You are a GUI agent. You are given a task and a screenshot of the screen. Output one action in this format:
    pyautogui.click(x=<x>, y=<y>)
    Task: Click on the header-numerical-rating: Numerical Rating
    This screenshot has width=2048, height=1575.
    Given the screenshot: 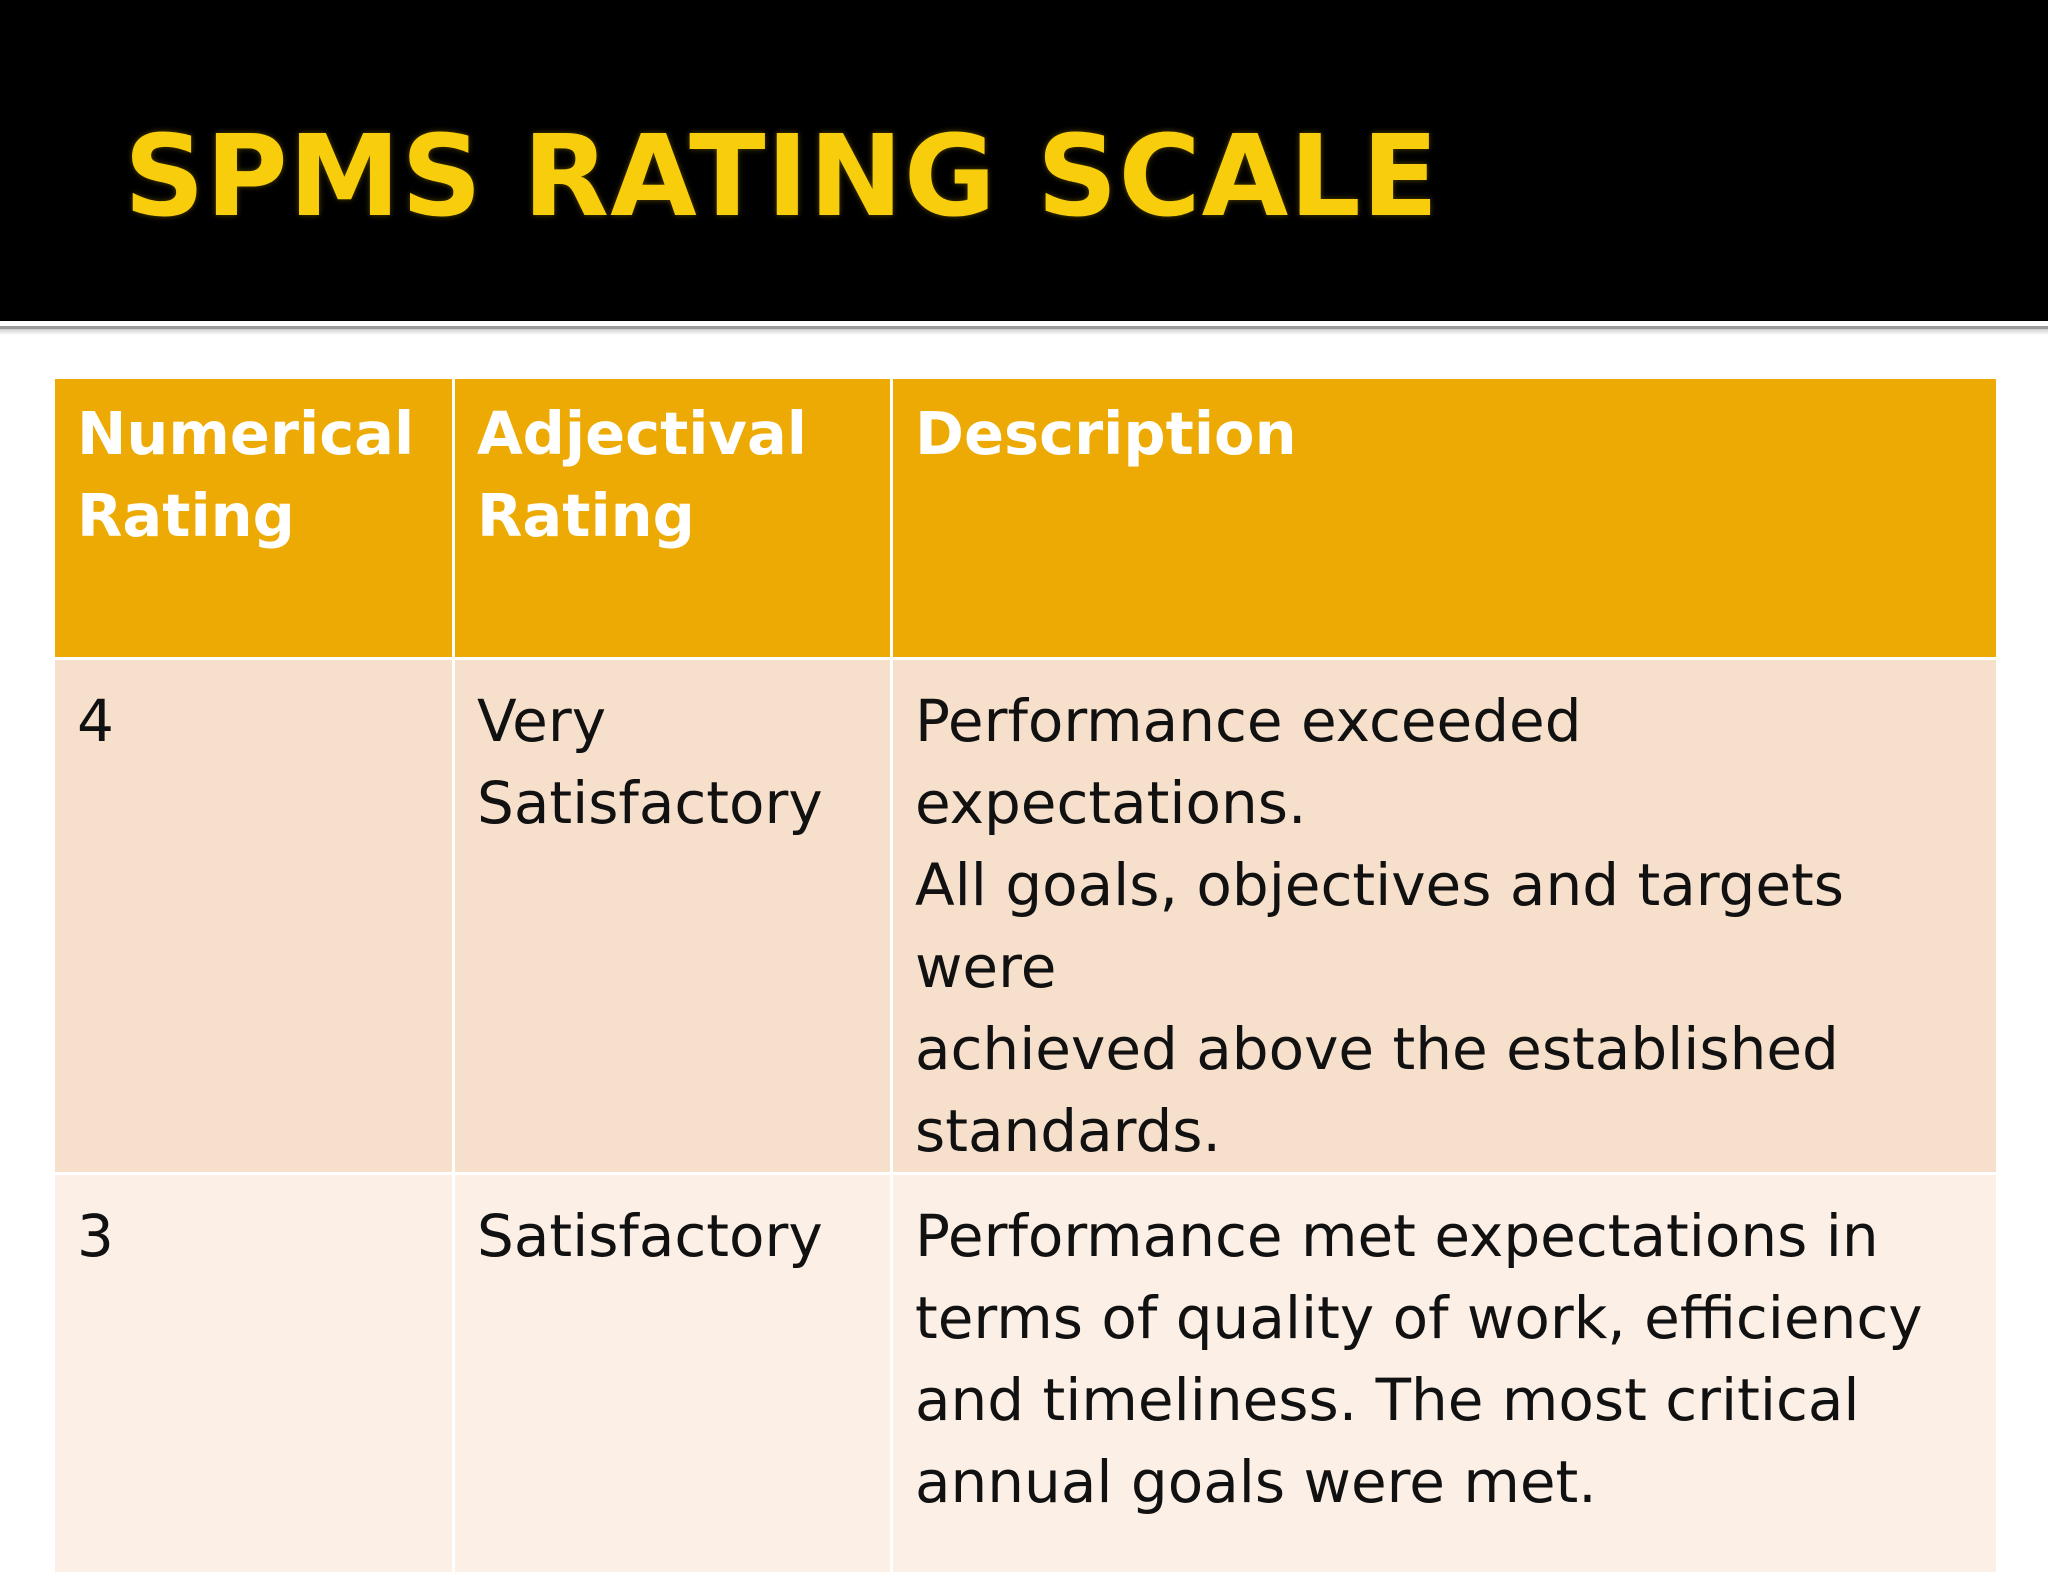 What is the action you would take?
    pyautogui.click(x=253, y=518)
    